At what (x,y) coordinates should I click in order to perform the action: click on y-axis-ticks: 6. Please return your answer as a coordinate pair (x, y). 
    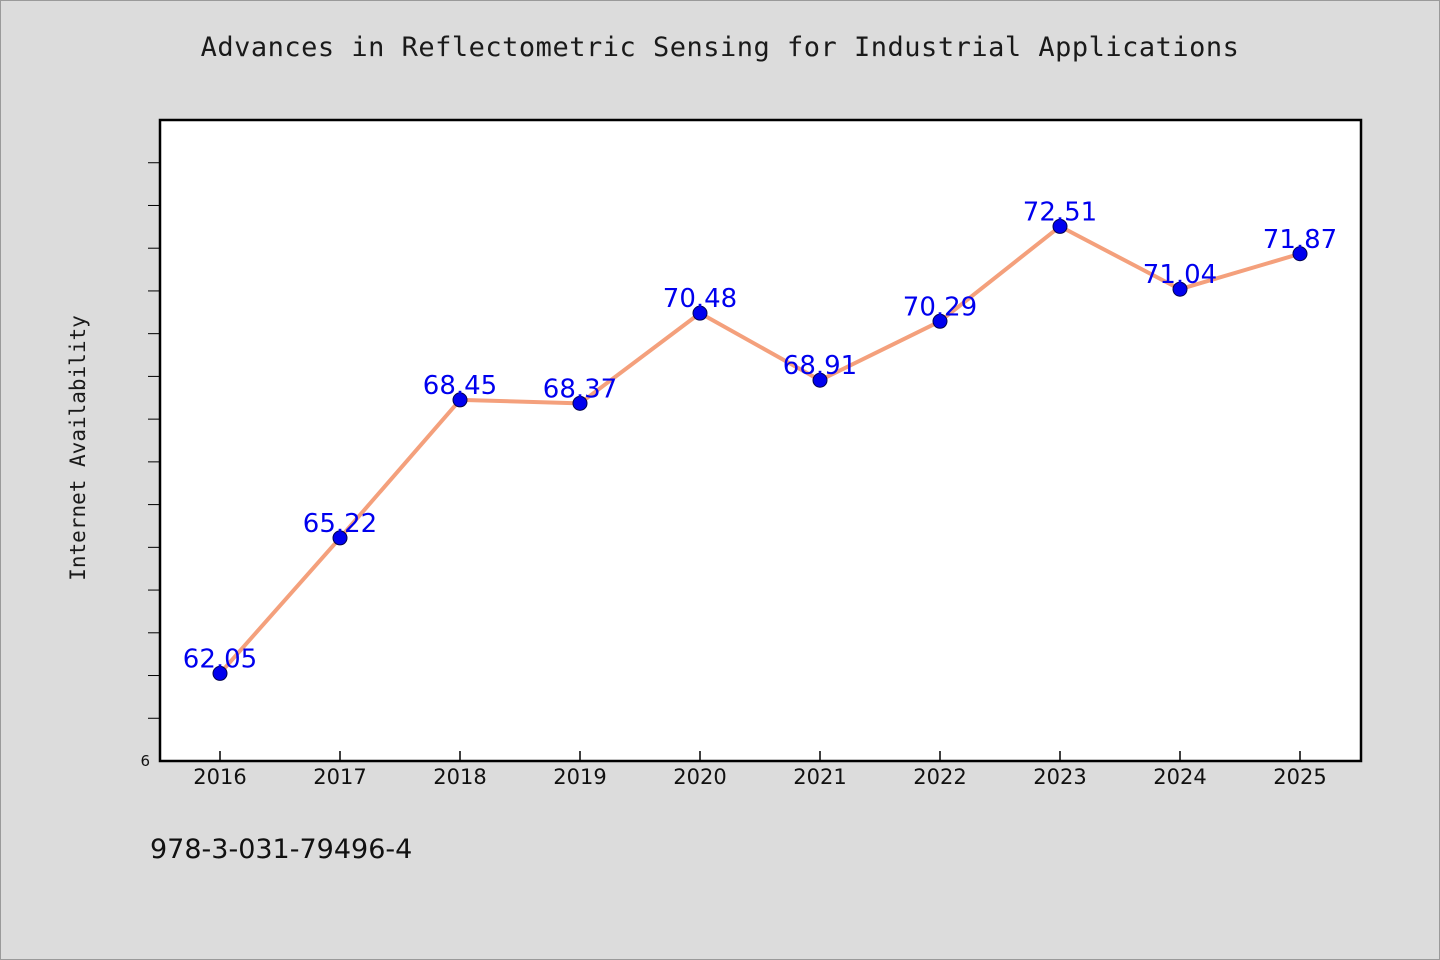
    Looking at the image, I should click on (150, 466).